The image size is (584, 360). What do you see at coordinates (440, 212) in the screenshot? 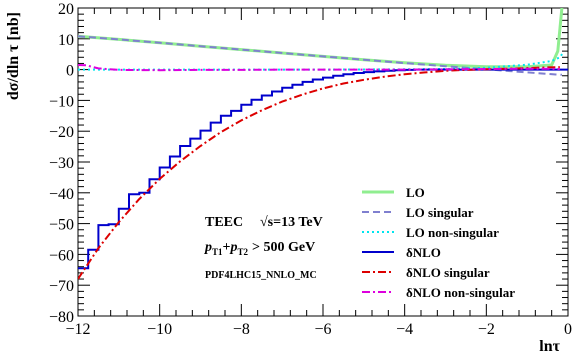
I see `legend-label: LO singular` at bounding box center [440, 212].